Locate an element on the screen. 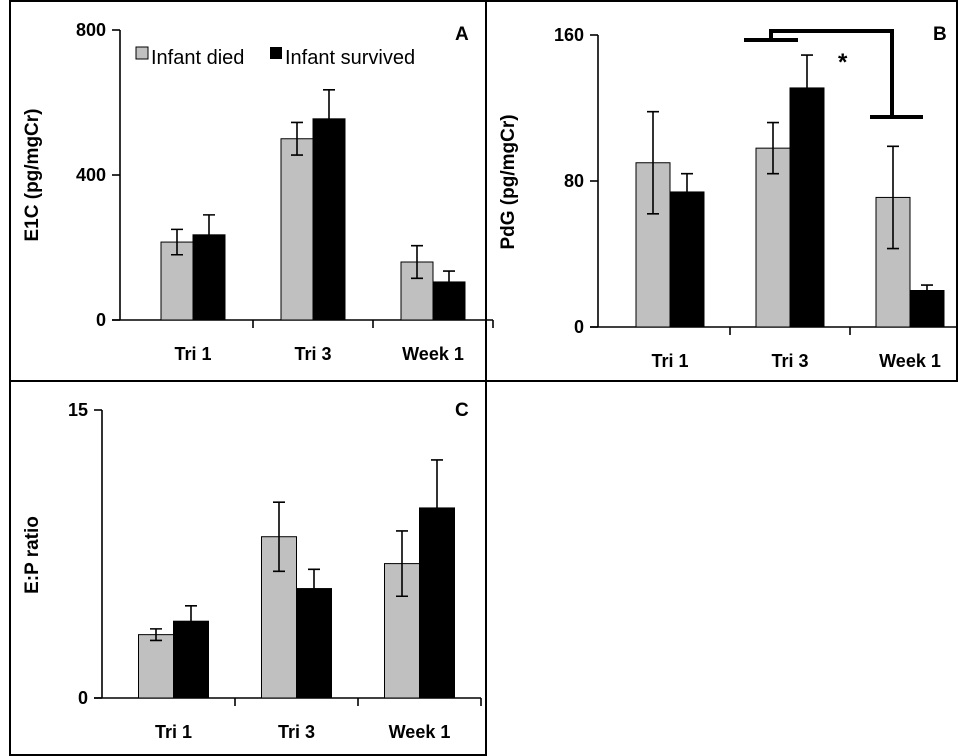  panel-c-ytick-label: 15 is located at coordinates (78, 410).